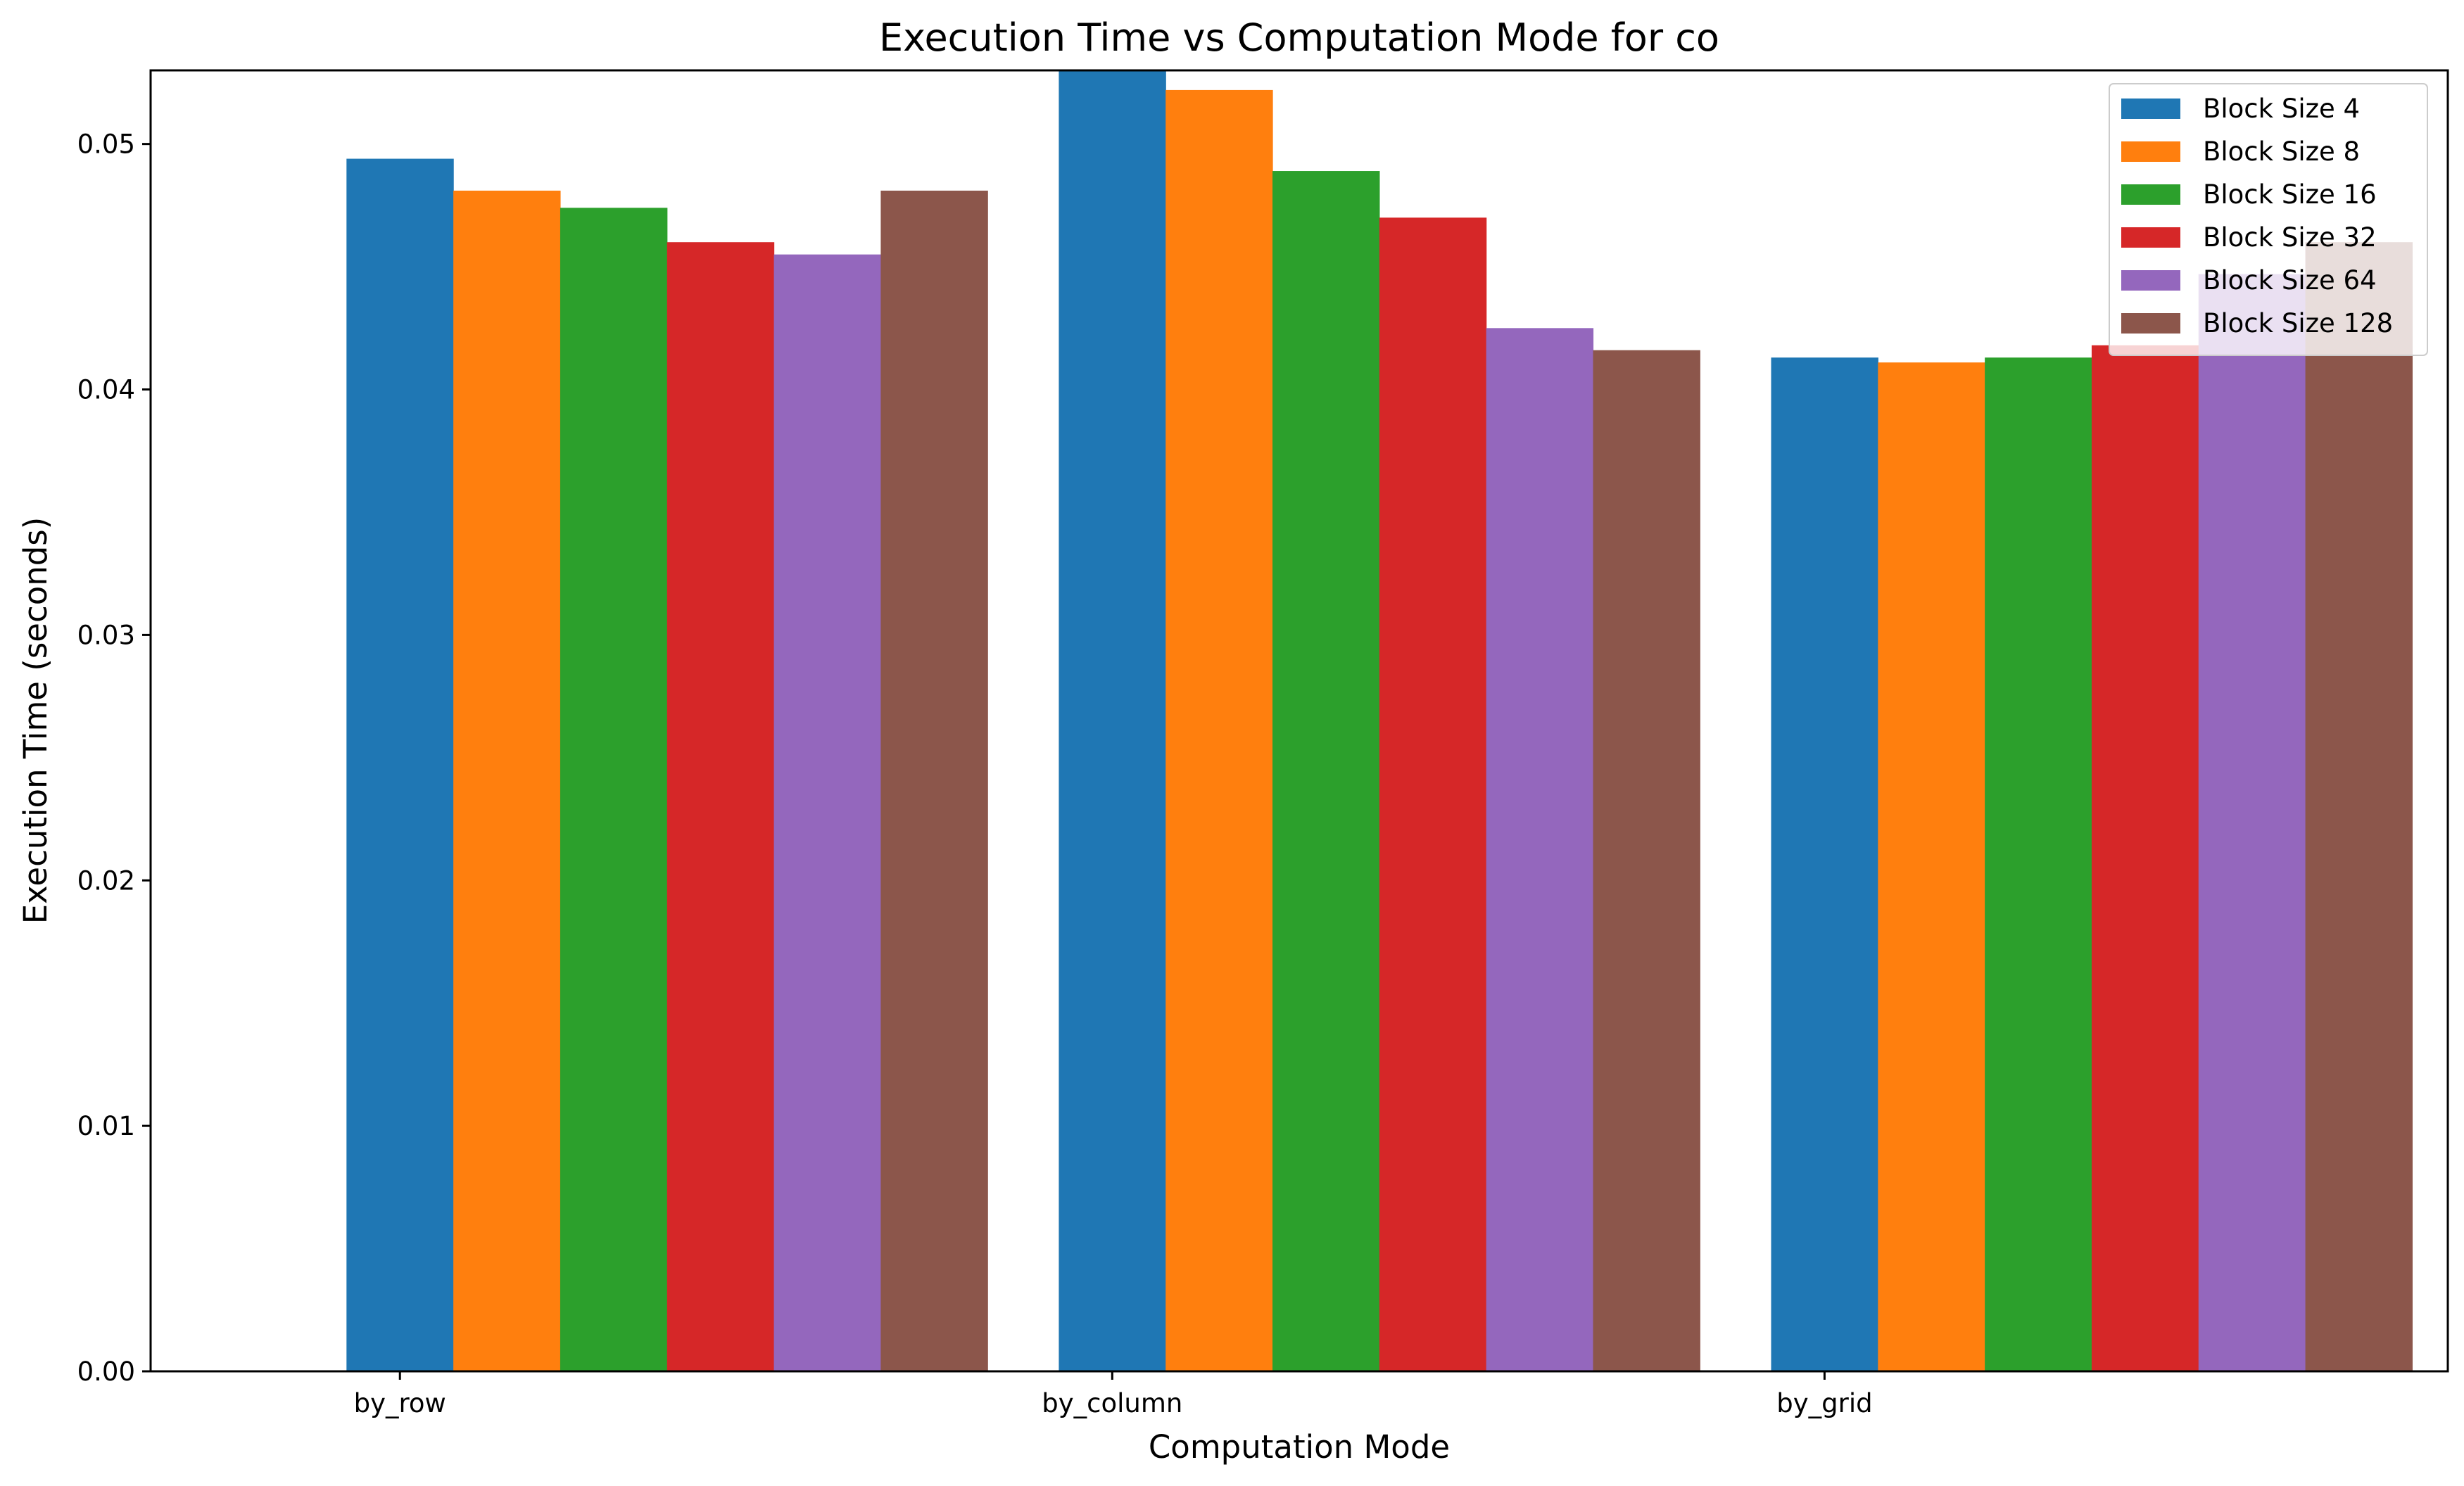 Image resolution: width=2464 pixels, height=1486 pixels. What do you see at coordinates (35, 721) in the screenshot?
I see `y-axis-label: Execution Time (seconds)` at bounding box center [35, 721].